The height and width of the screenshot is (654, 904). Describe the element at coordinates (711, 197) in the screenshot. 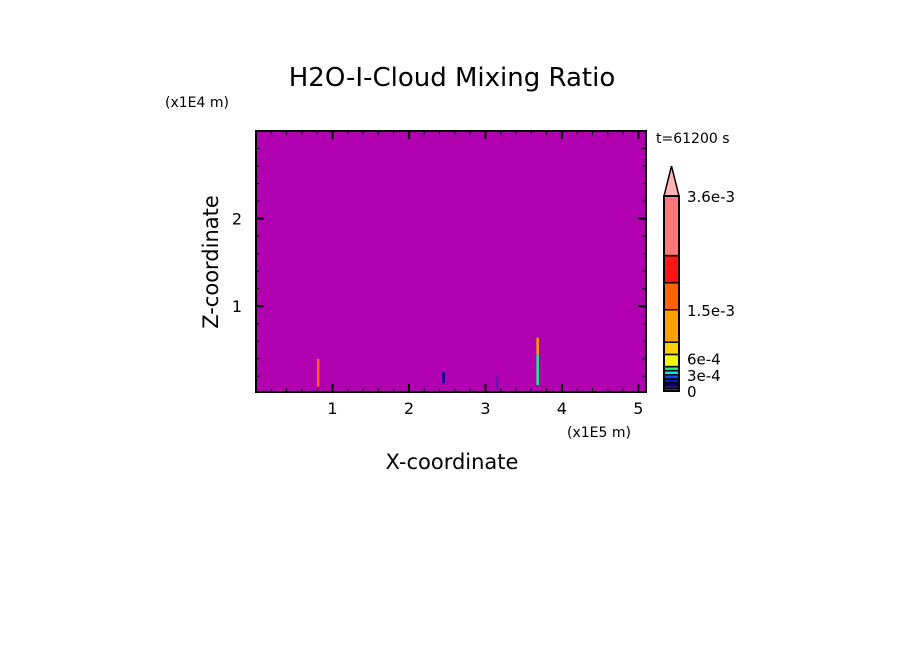

I see `colorbar-tick-label: 3.6e-3` at that location.